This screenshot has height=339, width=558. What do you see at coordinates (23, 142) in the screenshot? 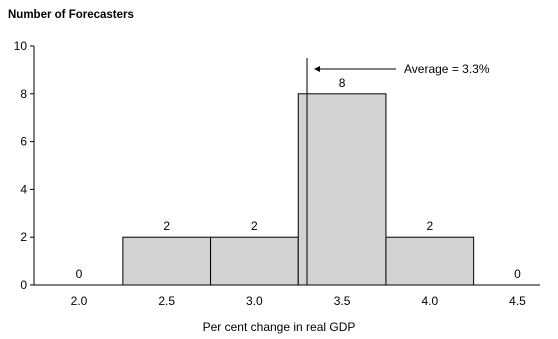
I see `y-tick-label-6: 6` at bounding box center [23, 142].